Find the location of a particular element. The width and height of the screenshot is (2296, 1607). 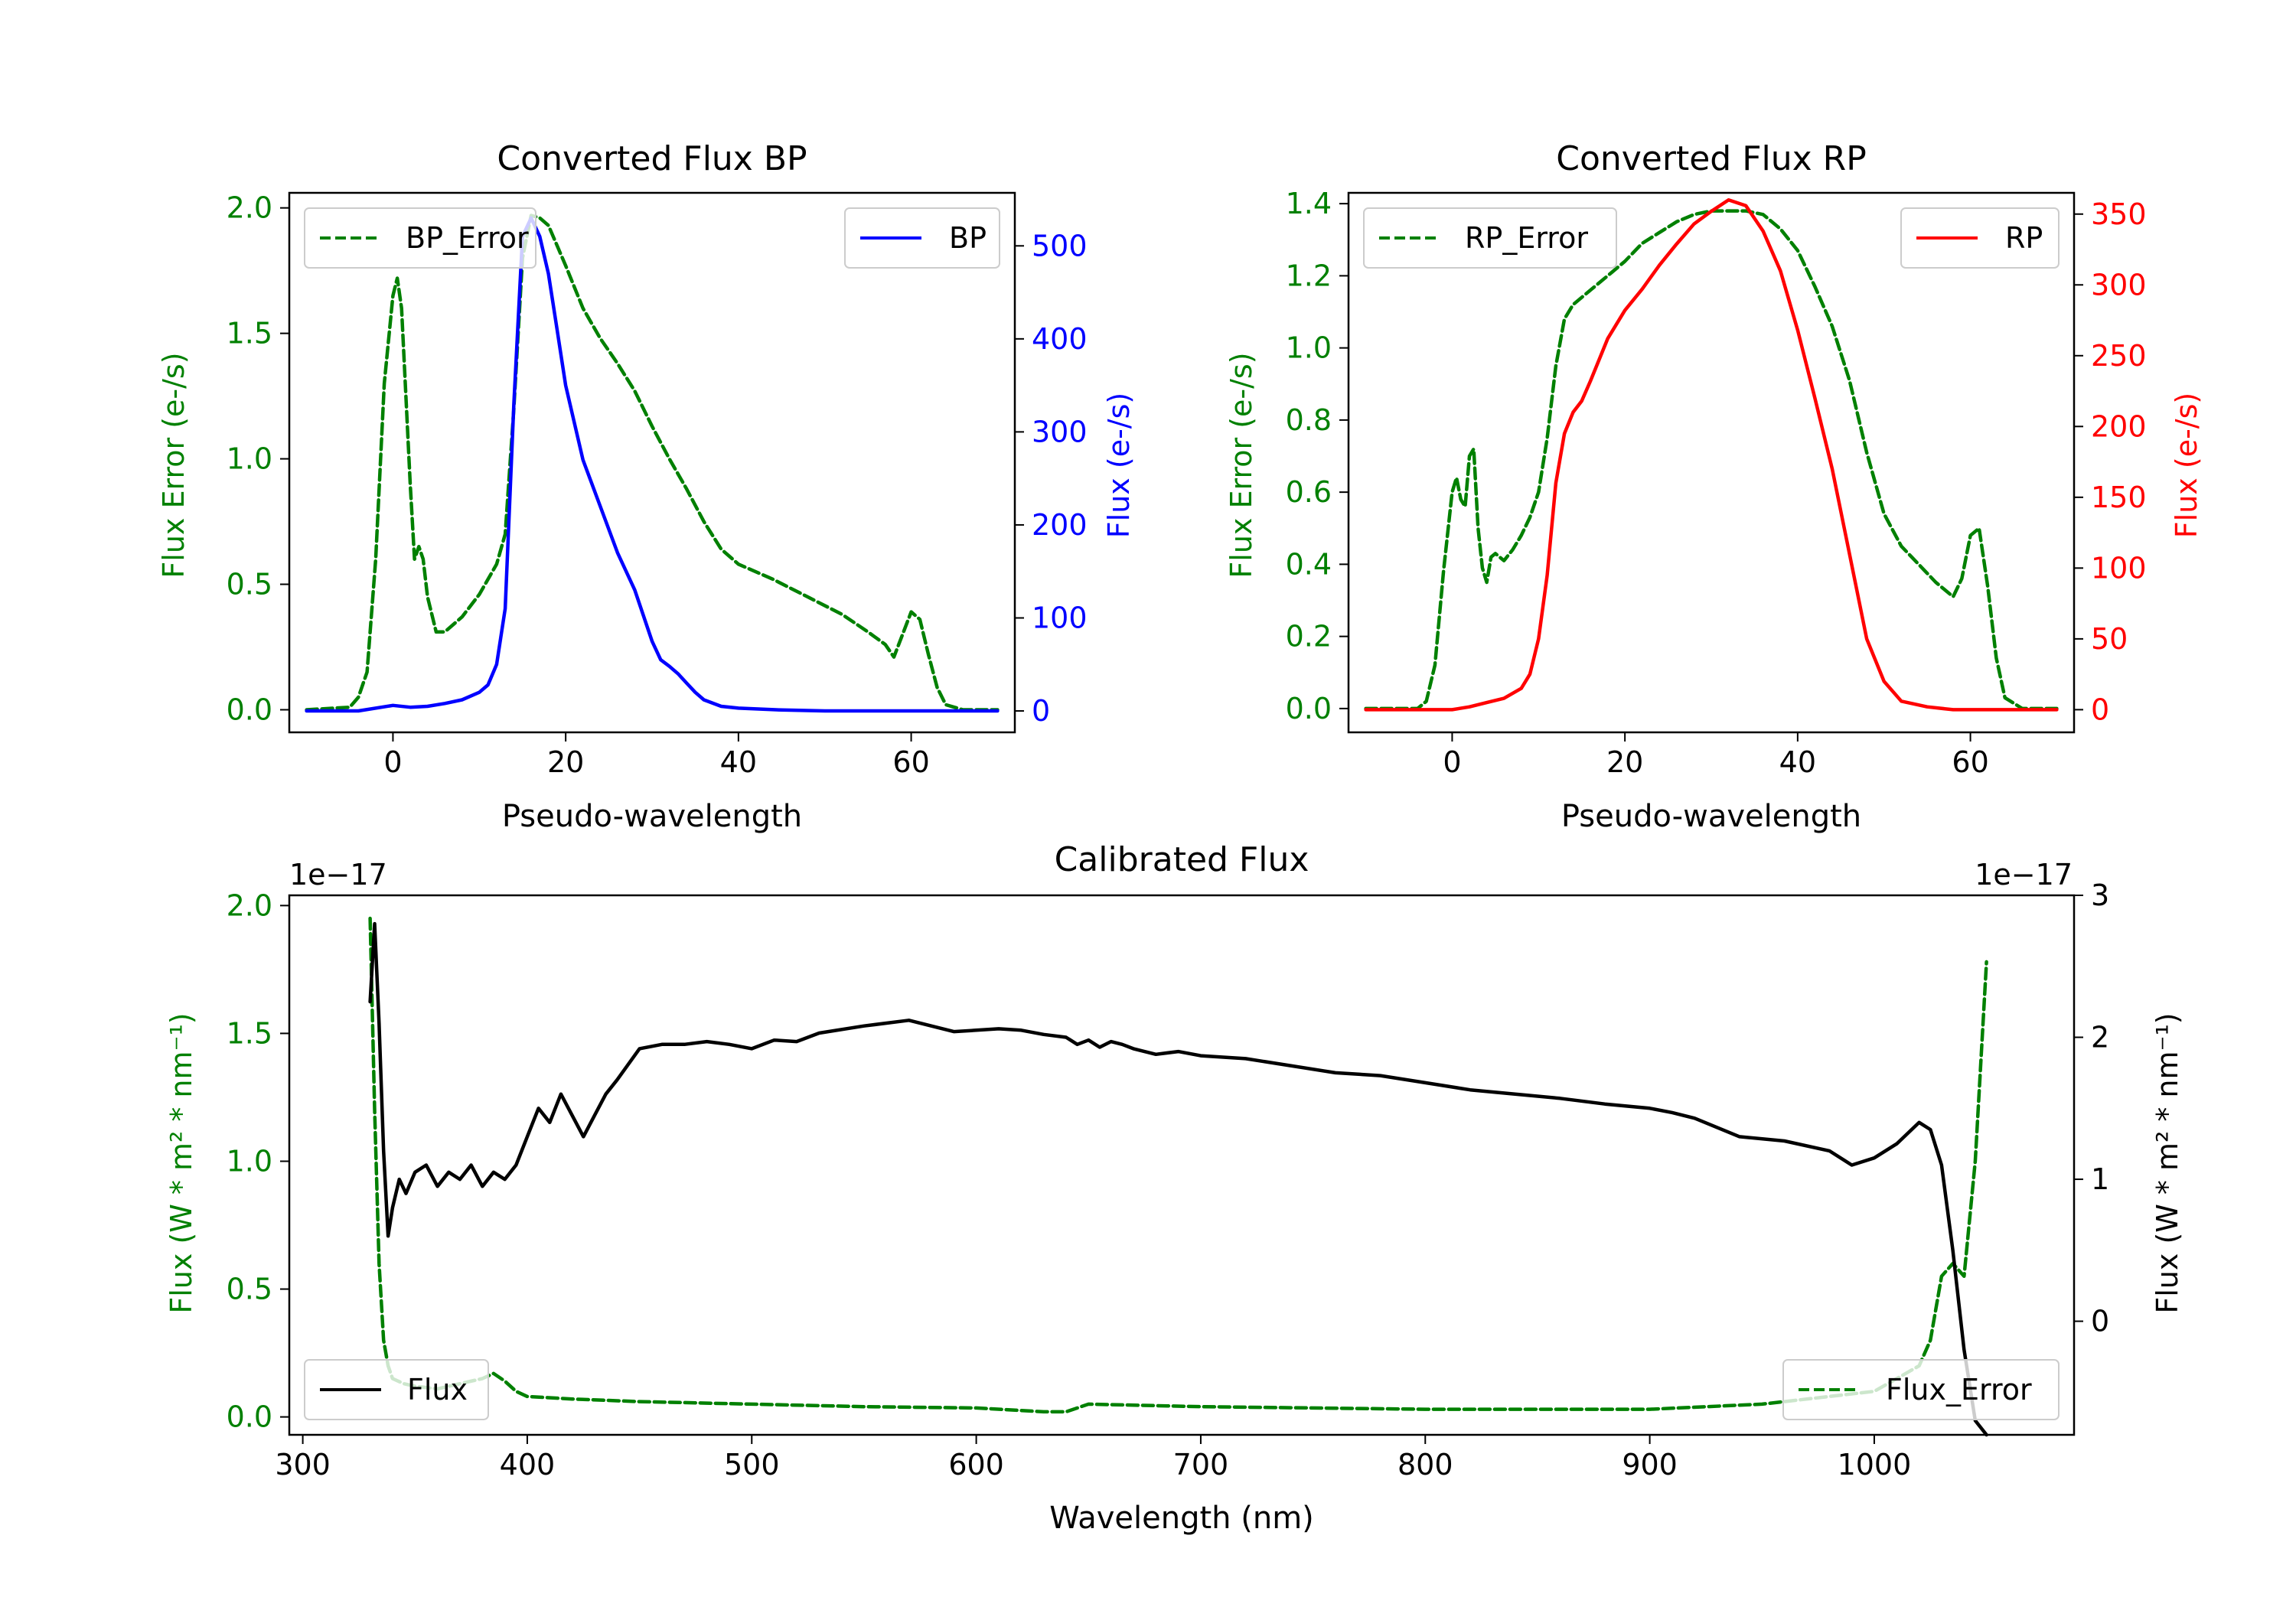

y-offset-right: 1e−17 is located at coordinates (2024, 875).